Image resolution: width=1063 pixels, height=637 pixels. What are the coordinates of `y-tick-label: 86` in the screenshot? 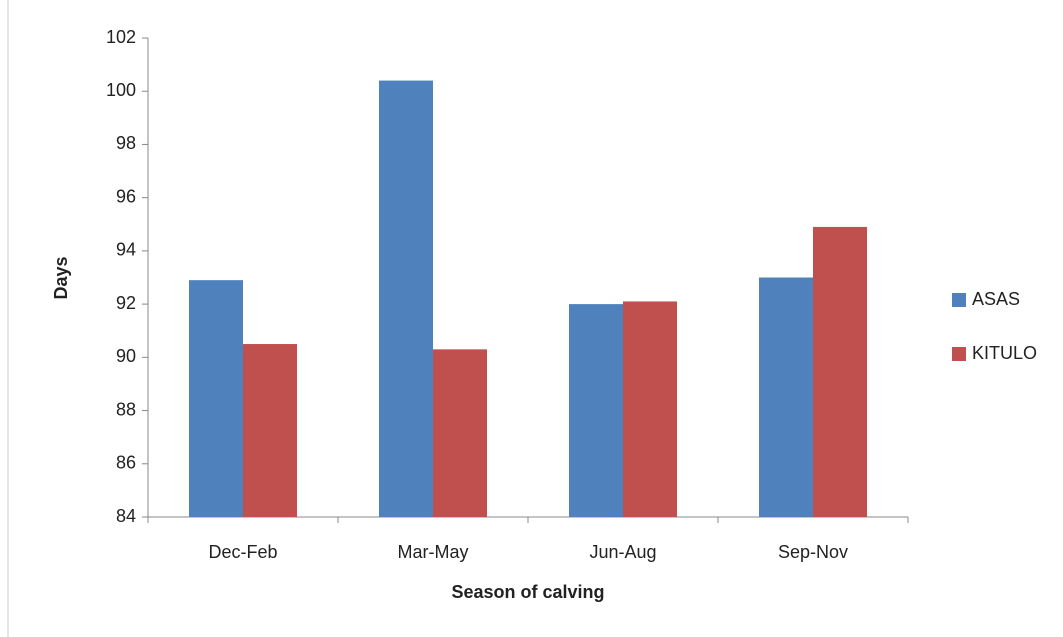 It's located at (126, 463).